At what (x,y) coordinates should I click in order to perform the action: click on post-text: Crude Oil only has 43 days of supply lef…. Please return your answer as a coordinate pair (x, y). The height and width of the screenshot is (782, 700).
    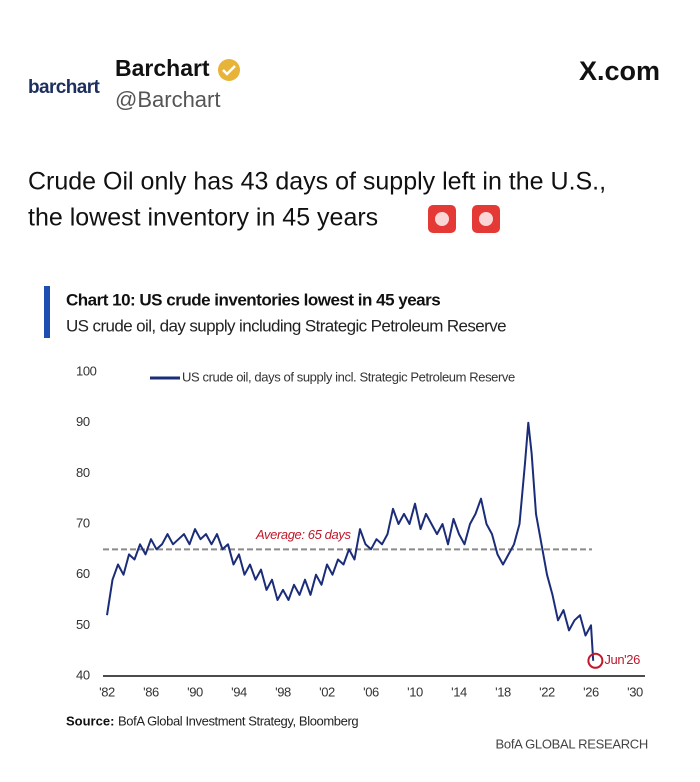
    Looking at the image, I should click on (317, 182).